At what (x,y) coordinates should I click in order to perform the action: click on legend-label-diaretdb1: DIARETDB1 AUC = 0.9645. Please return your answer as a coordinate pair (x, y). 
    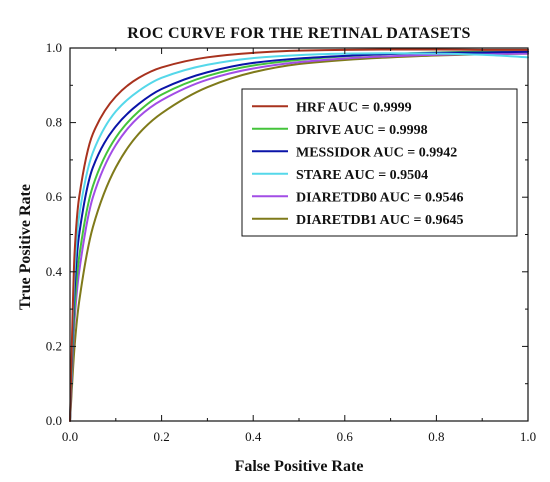
    Looking at the image, I should click on (379, 220).